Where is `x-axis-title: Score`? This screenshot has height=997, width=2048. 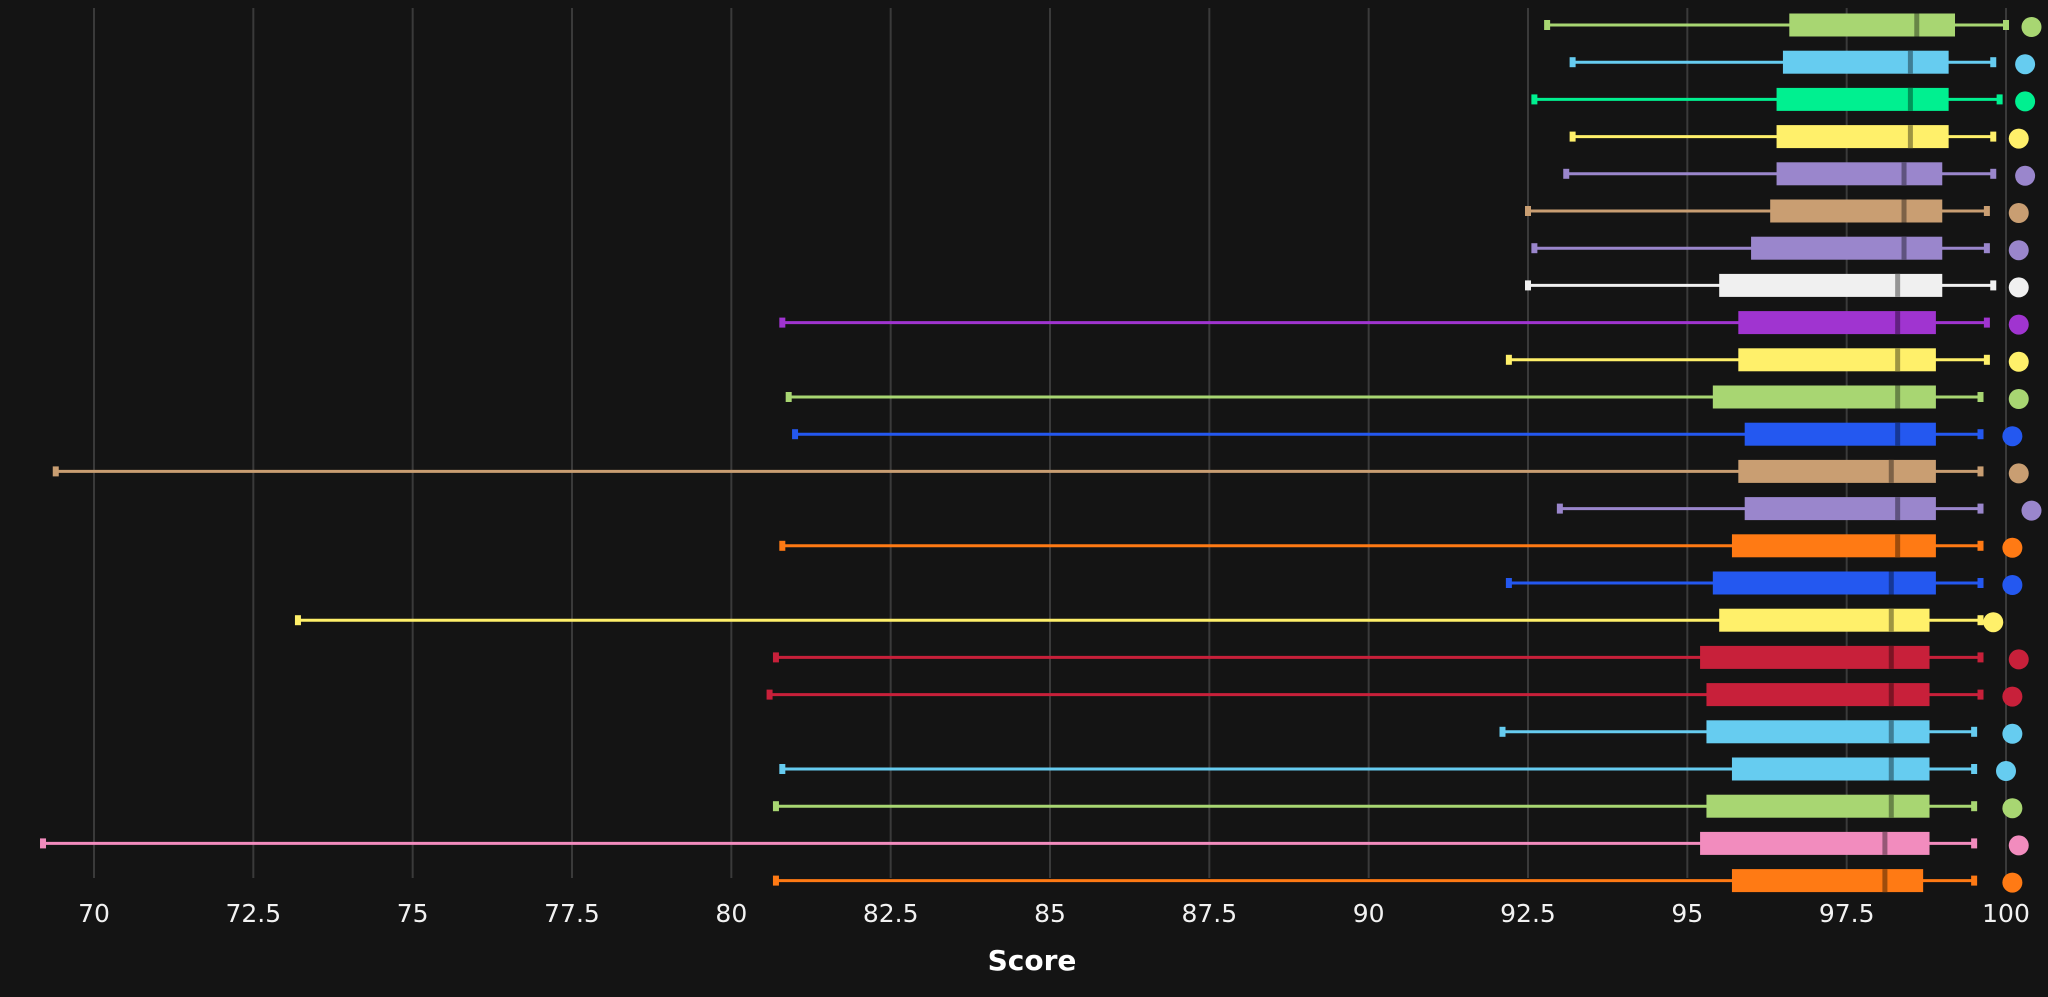
x-axis-title: Score is located at coordinates (1032, 960).